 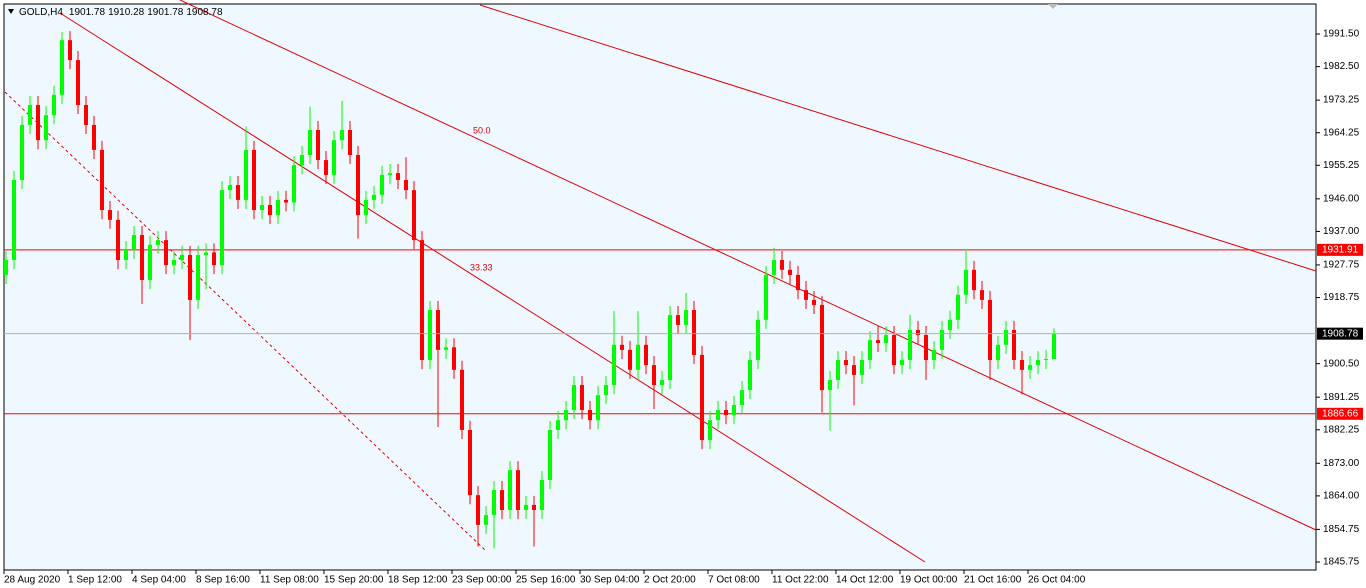 What do you see at coordinates (546, 580) in the screenshot?
I see `x-tick-label: 25 Sep 16:00` at bounding box center [546, 580].